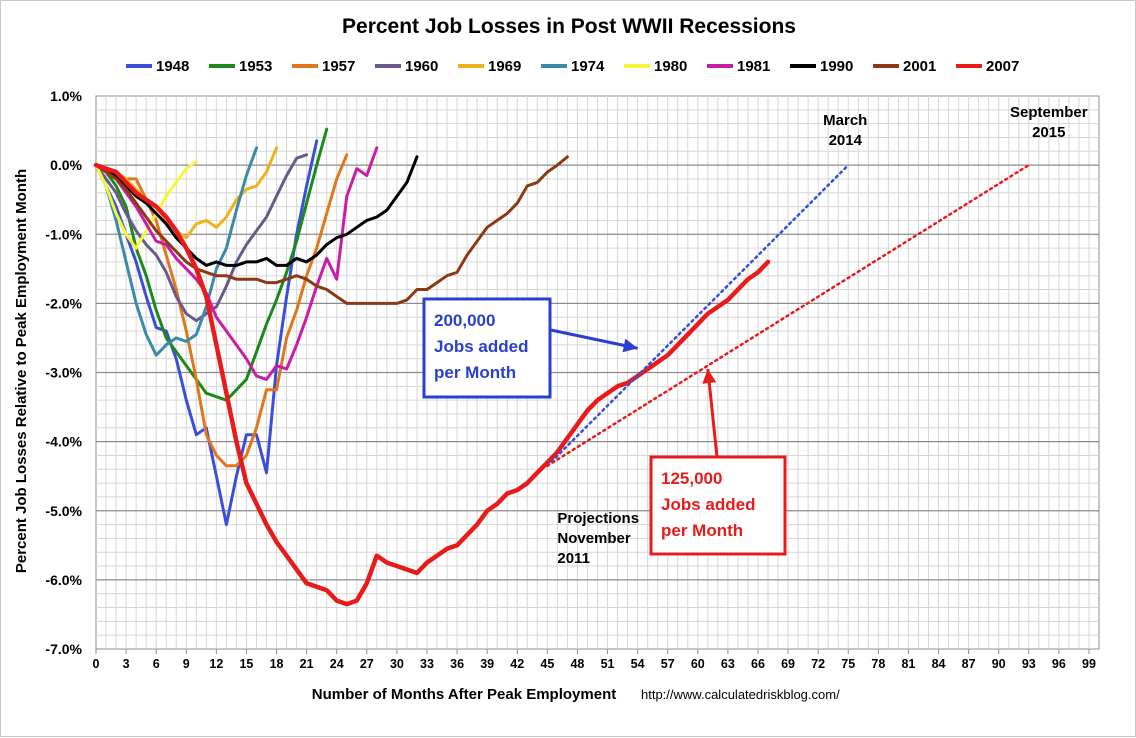 This screenshot has width=1136, height=738. I want to click on x-tick-label: 63, so click(728, 664).